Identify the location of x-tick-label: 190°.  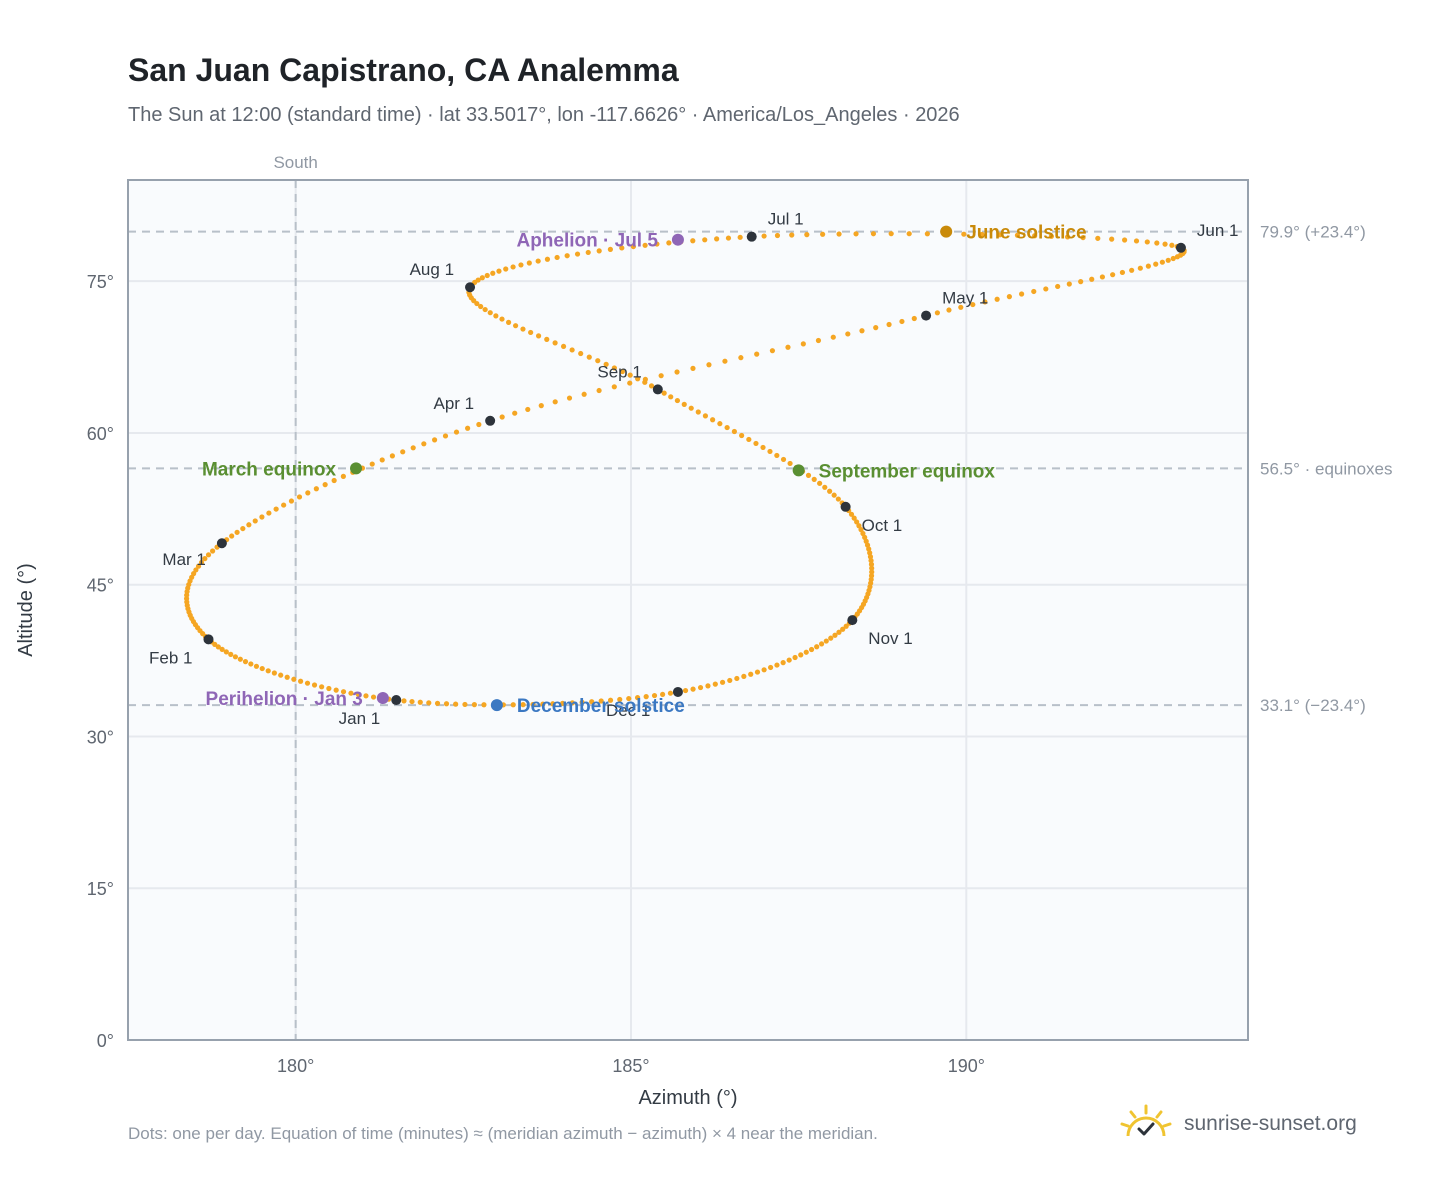
(966, 1066).